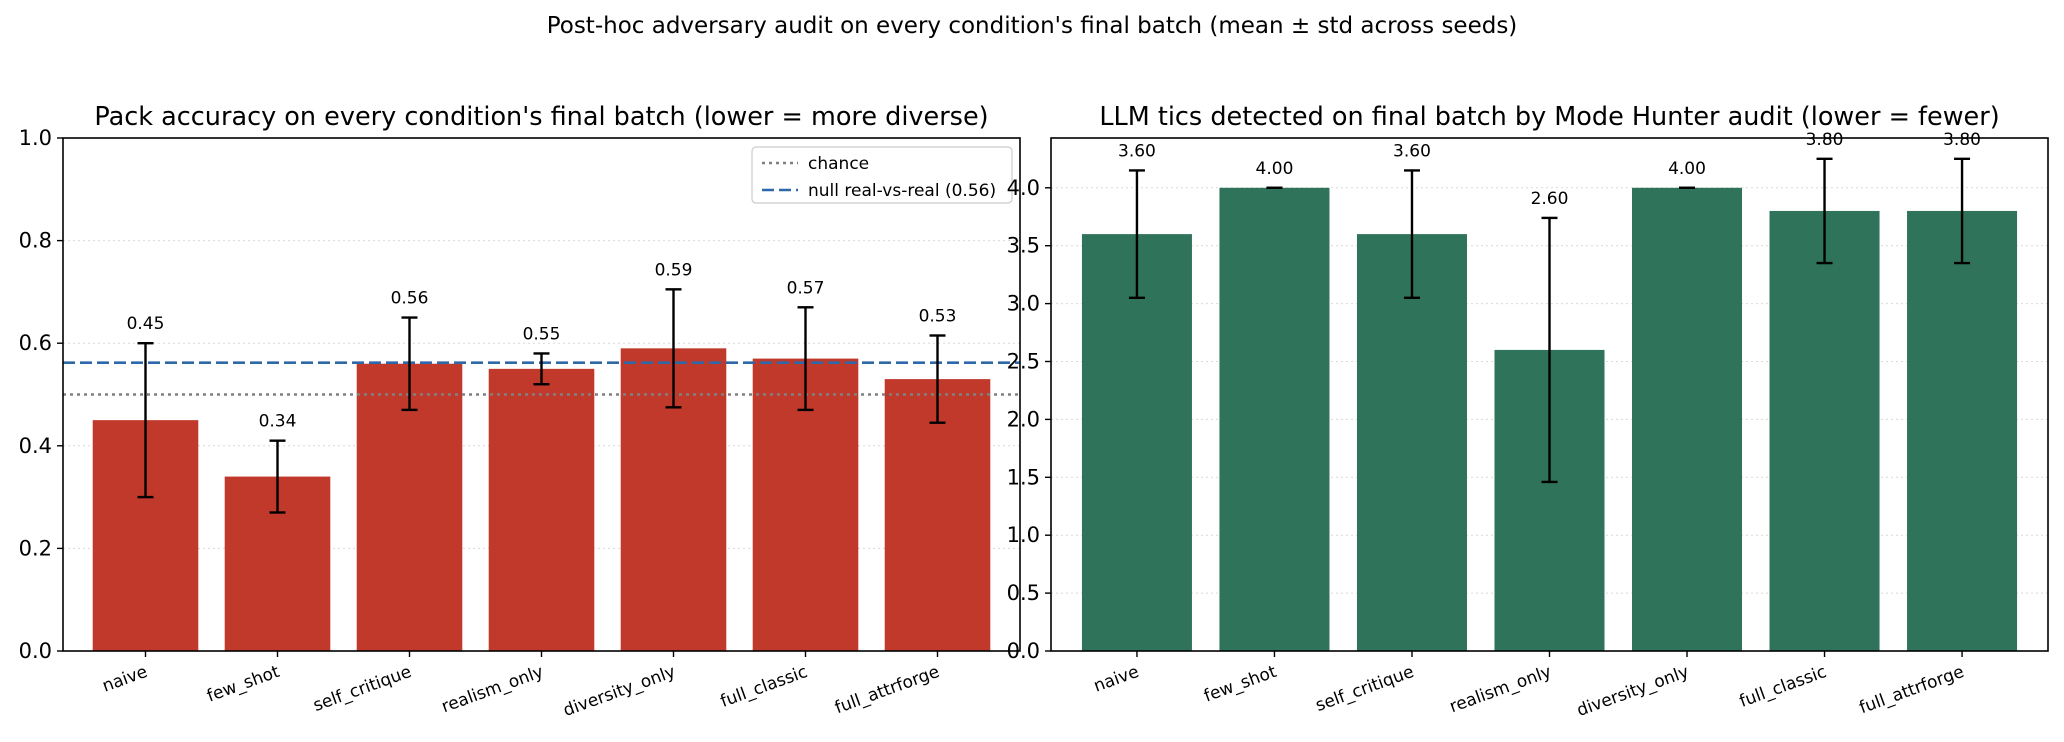 This screenshot has height=742, width=2064. What do you see at coordinates (278, 422) in the screenshot?
I see `data-label: 0.34` at bounding box center [278, 422].